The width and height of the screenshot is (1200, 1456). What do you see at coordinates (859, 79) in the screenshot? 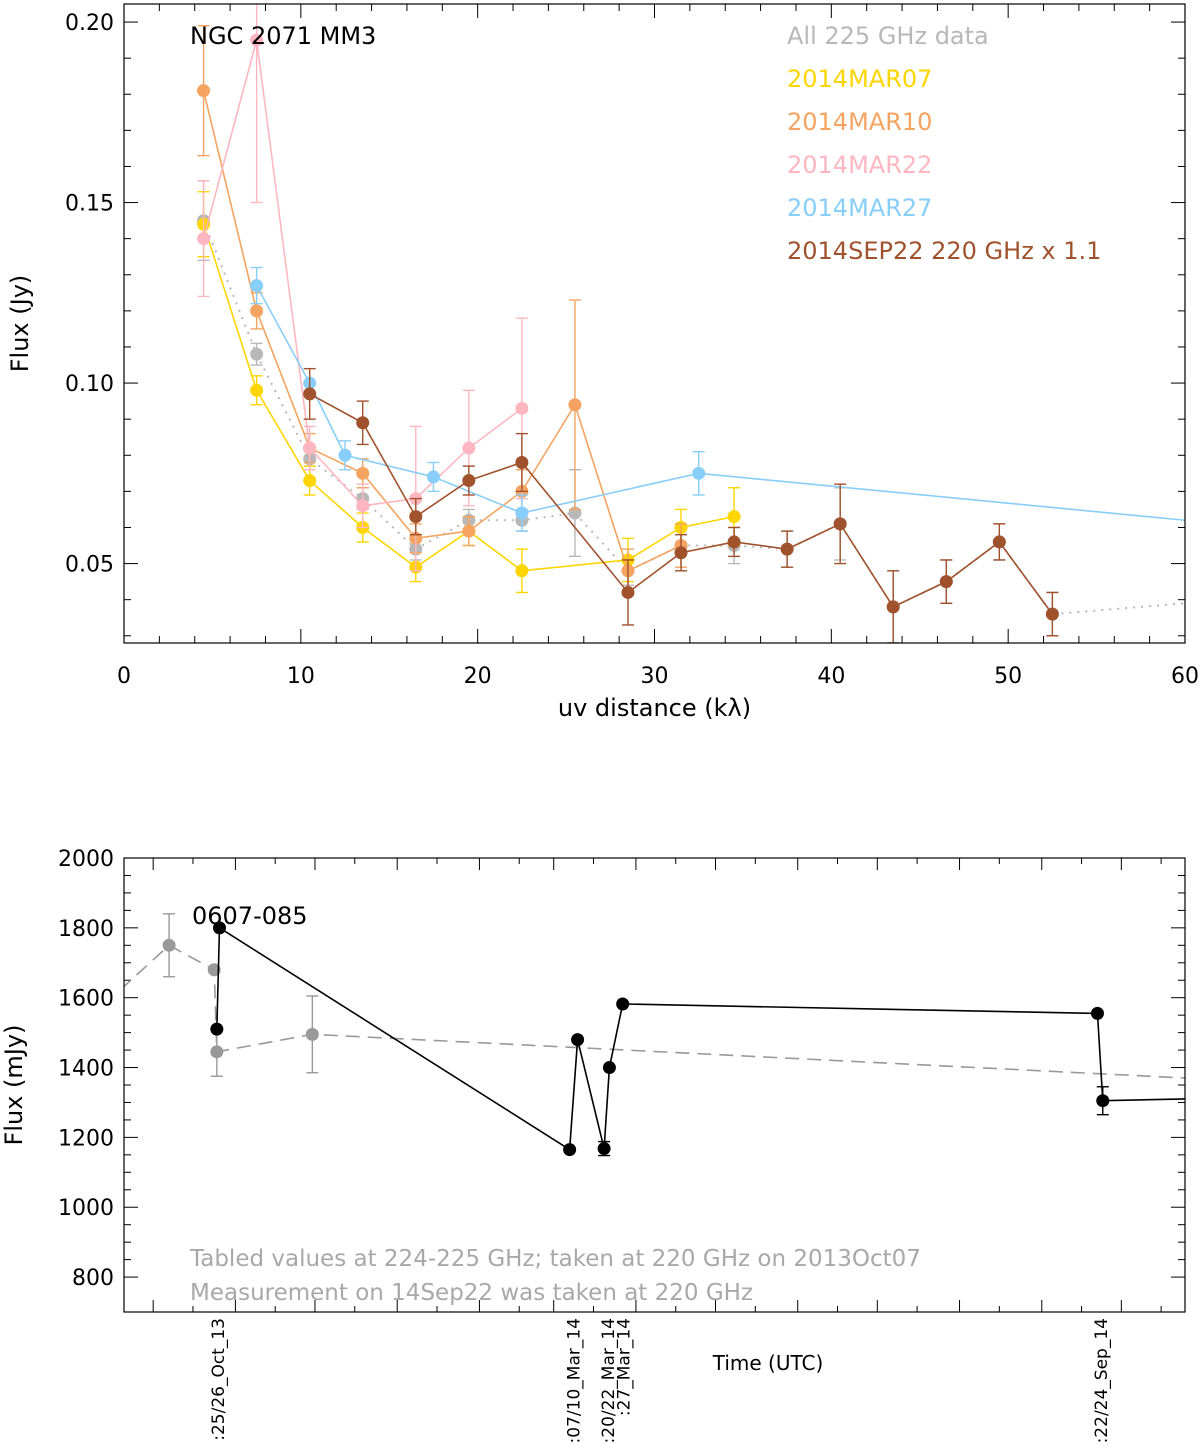
I see `legend-entry-2014mar07: 2014MAR07` at bounding box center [859, 79].